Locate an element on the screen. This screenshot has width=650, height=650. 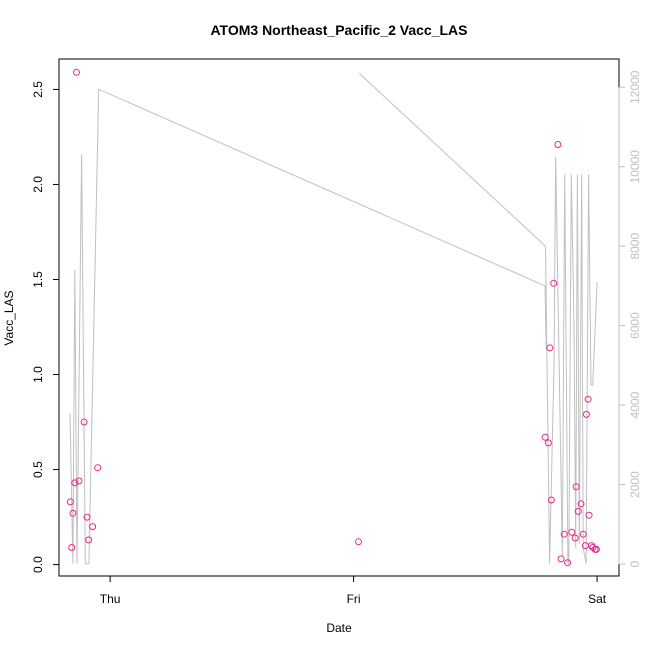
y2-tick-label: 4000 is located at coordinates (635, 404).